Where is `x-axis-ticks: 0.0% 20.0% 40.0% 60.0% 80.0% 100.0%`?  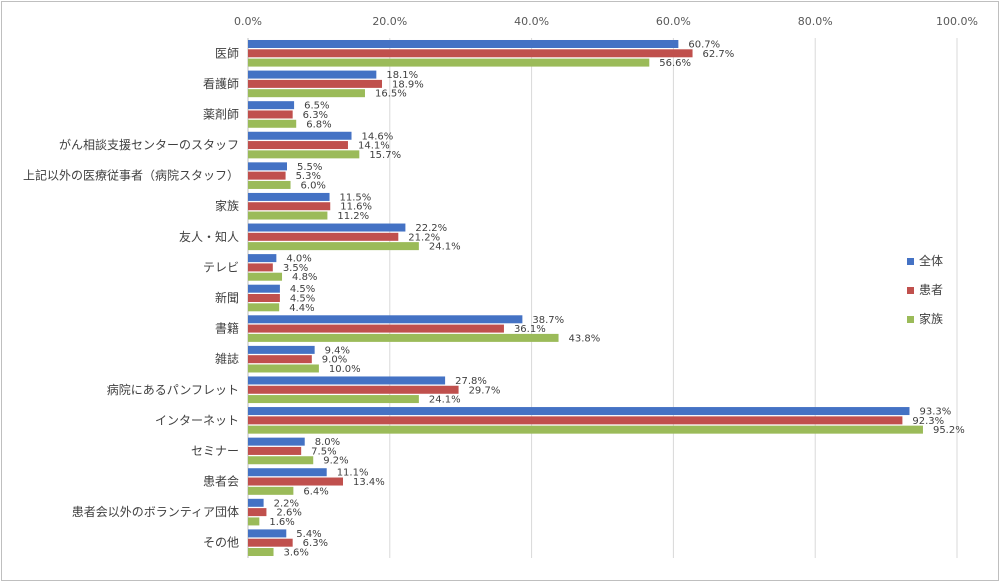
x-axis-ticks: 0.0% 20.0% 40.0% 60.0% 80.0% 100.0% is located at coordinates (606, 21).